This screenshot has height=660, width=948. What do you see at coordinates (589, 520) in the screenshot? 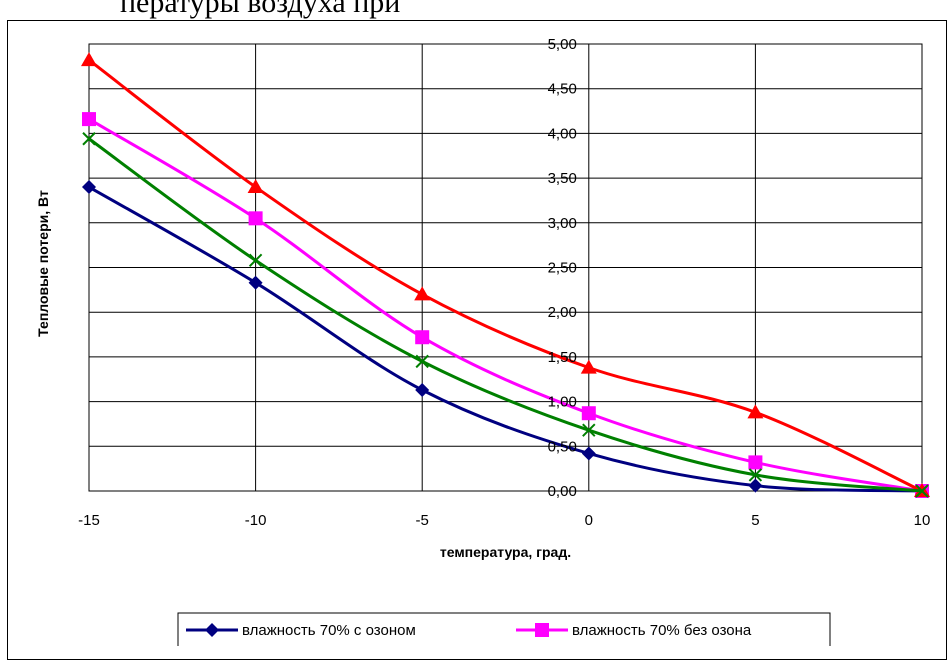
I see `x-tick-label: 0` at bounding box center [589, 520].